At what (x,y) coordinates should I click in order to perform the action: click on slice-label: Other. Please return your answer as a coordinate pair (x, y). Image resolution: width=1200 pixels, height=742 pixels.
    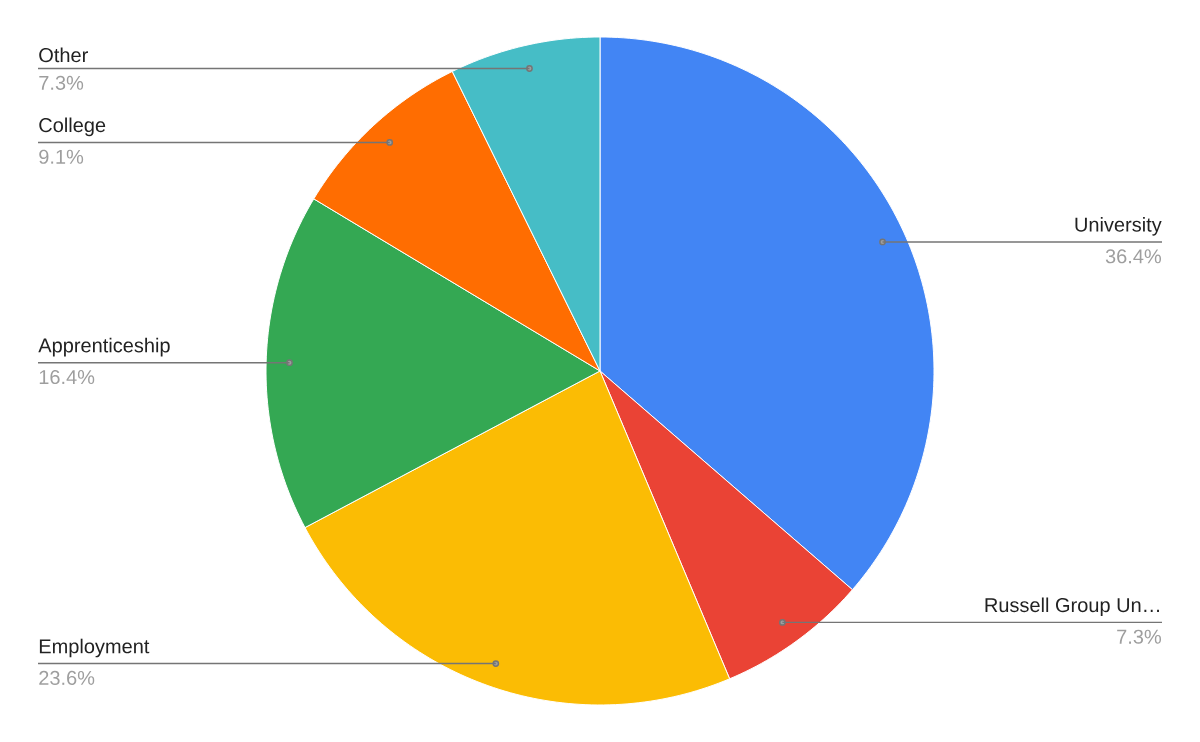
    Looking at the image, I should click on (63, 55).